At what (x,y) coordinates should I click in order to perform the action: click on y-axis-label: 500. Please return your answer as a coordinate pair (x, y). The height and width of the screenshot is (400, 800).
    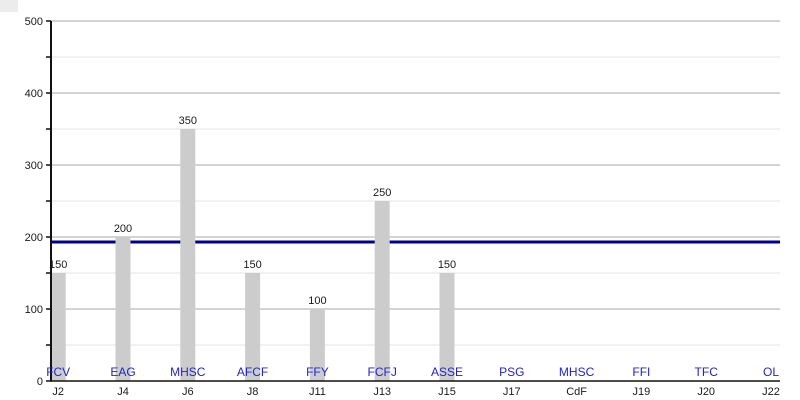
    Looking at the image, I should click on (34, 22).